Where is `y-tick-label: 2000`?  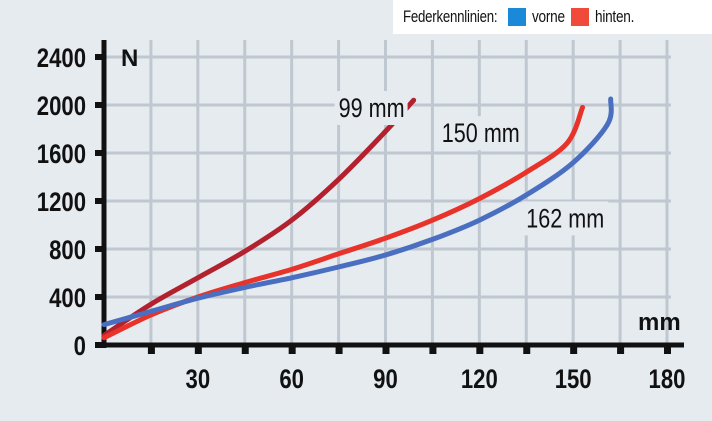 y-tick-label: 2000 is located at coordinates (61, 107).